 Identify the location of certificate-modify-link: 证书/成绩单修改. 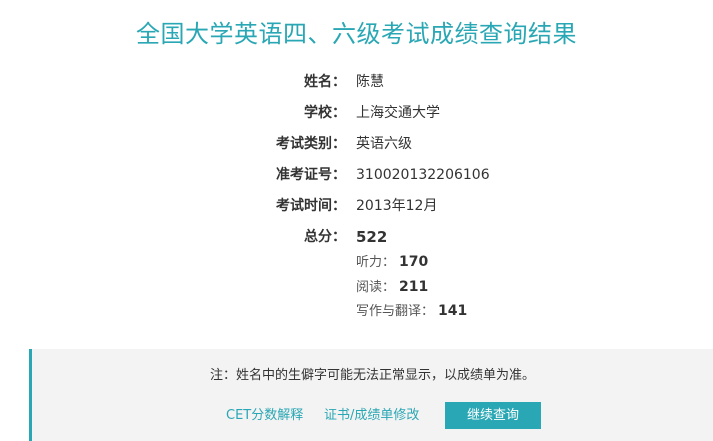
(372, 415).